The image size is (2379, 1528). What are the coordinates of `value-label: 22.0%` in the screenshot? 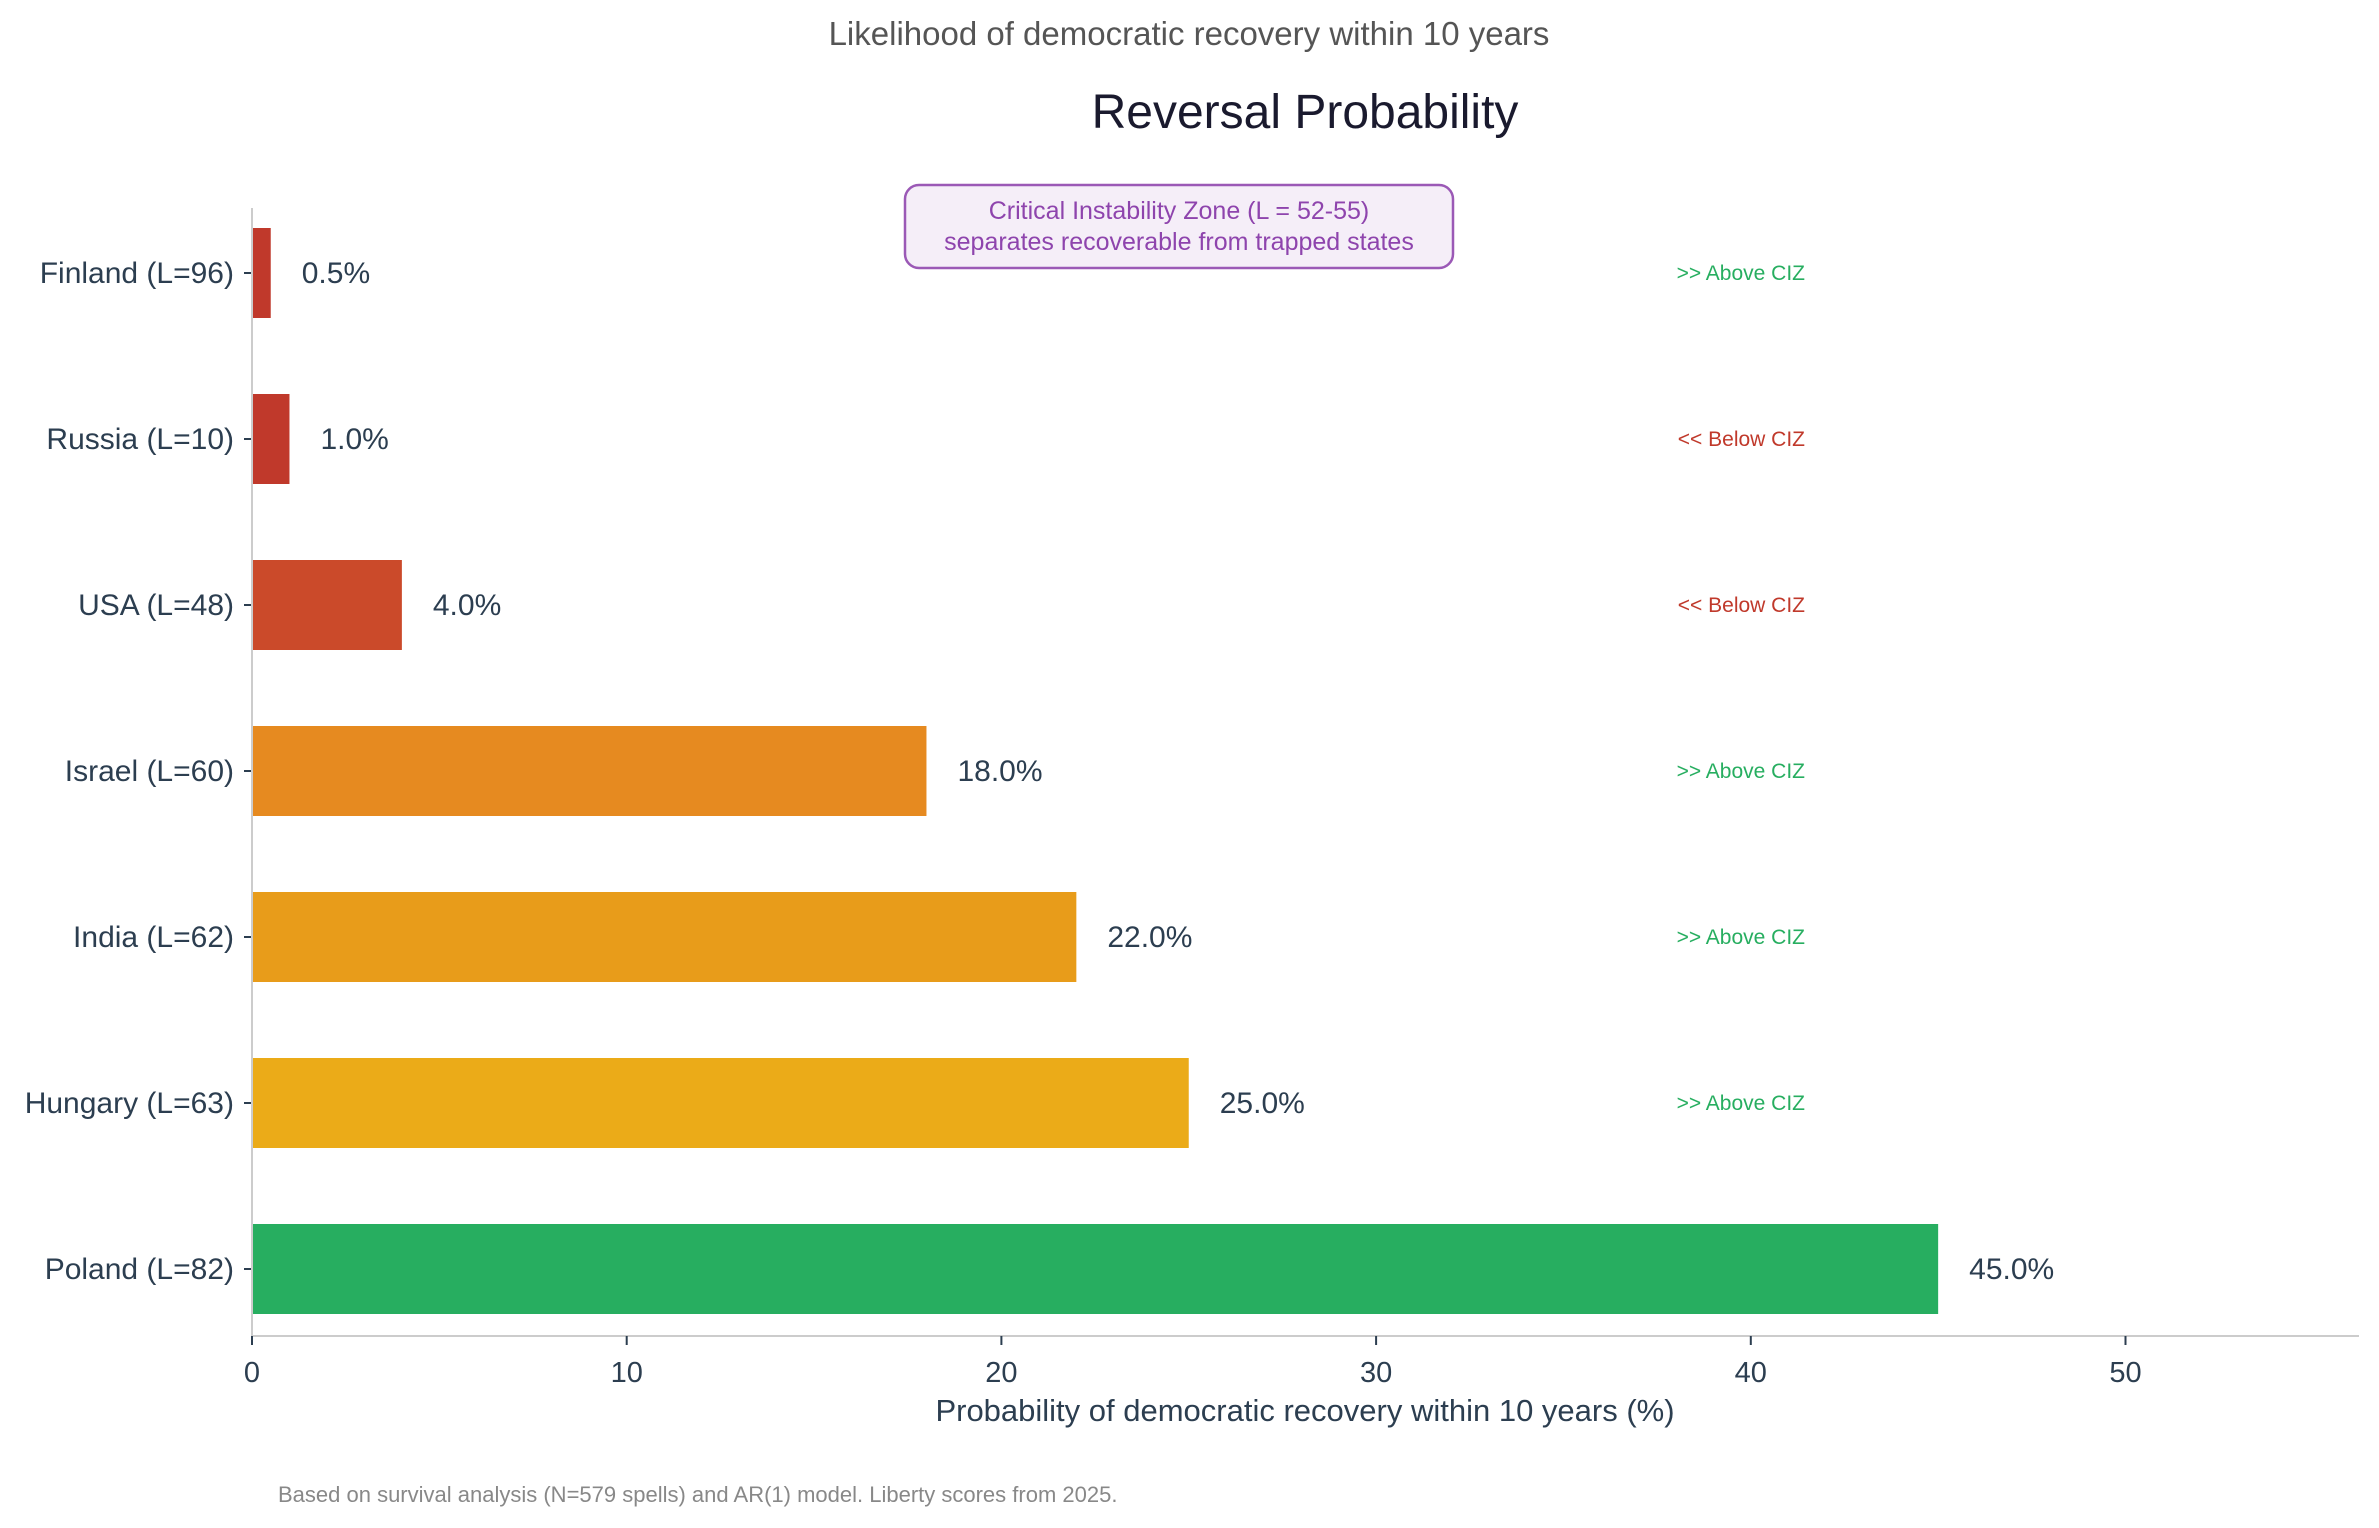 It's located at (1149, 937).